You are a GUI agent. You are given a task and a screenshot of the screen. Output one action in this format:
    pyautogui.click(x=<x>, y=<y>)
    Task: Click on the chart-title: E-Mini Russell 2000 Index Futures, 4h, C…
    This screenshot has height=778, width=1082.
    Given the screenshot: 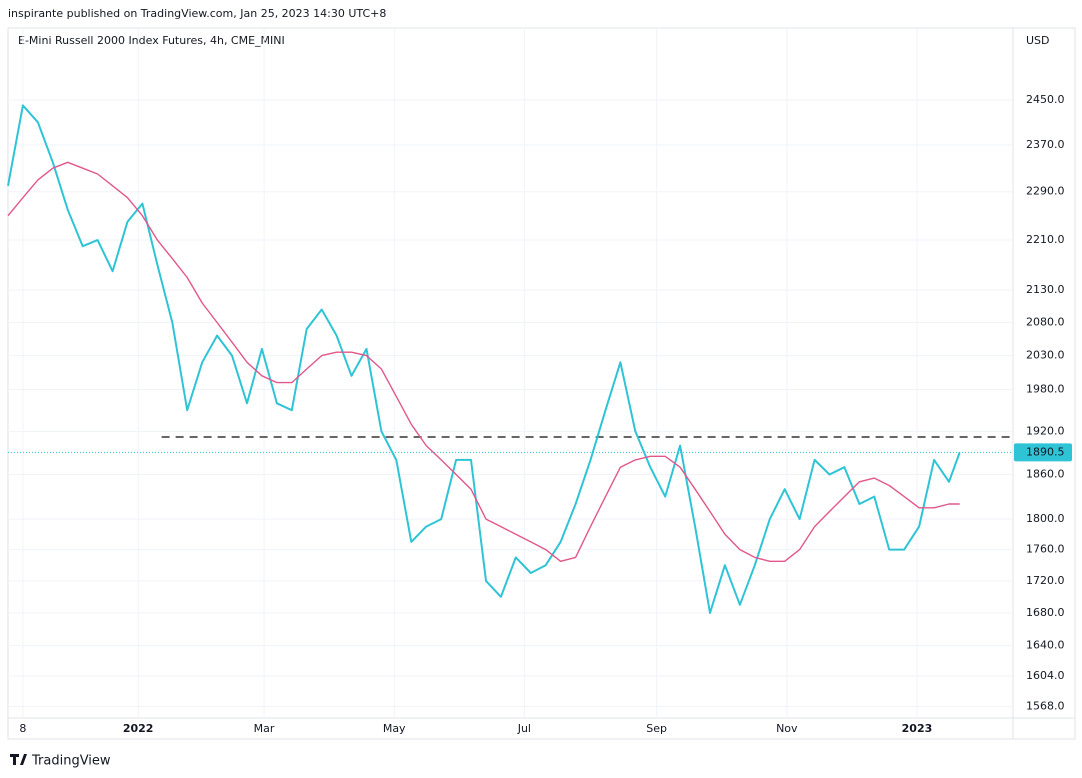 What is the action you would take?
    pyautogui.click(x=151, y=40)
    